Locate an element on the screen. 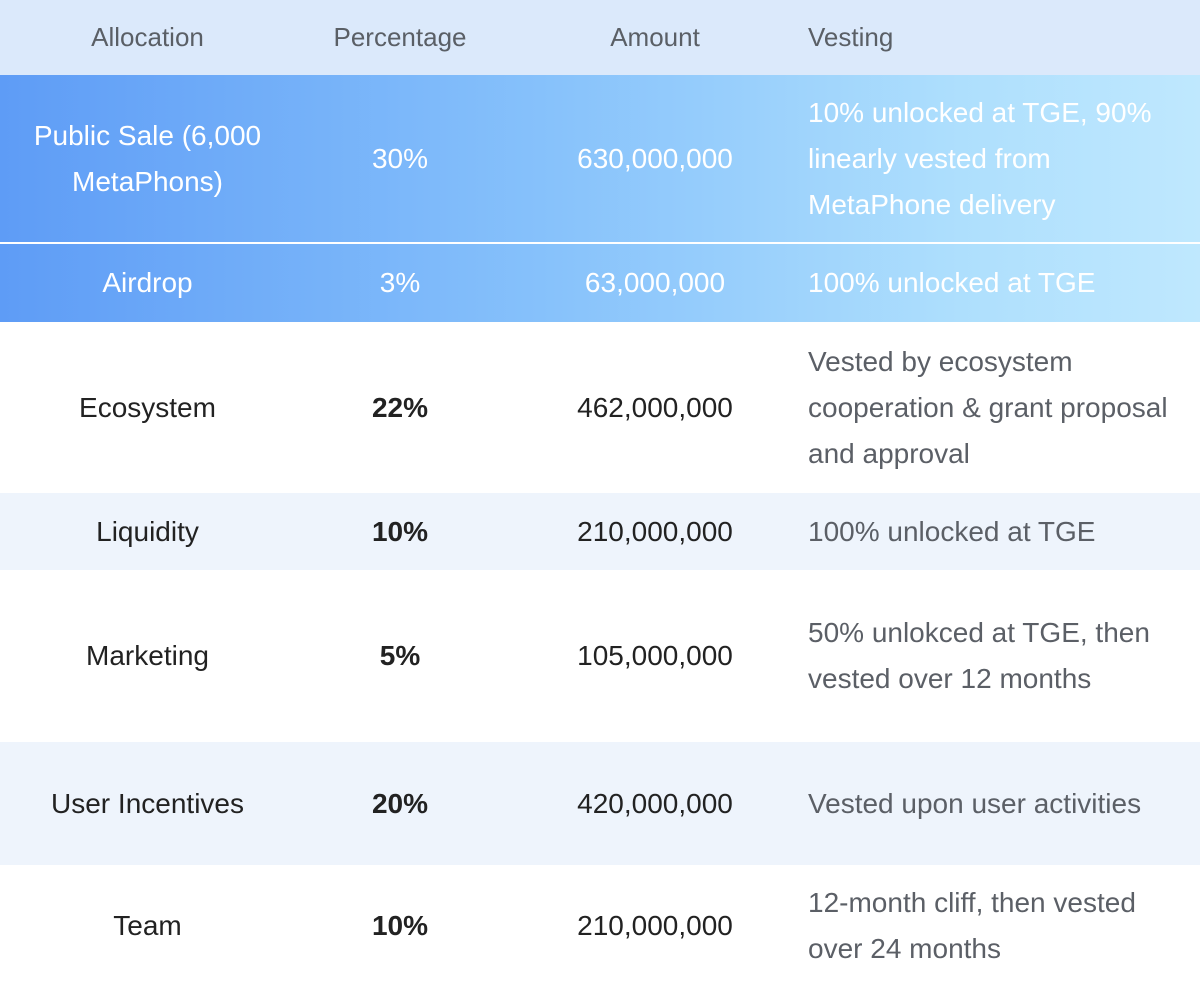 The width and height of the screenshot is (1200, 987). percentage-cell: 5% is located at coordinates (400, 655).